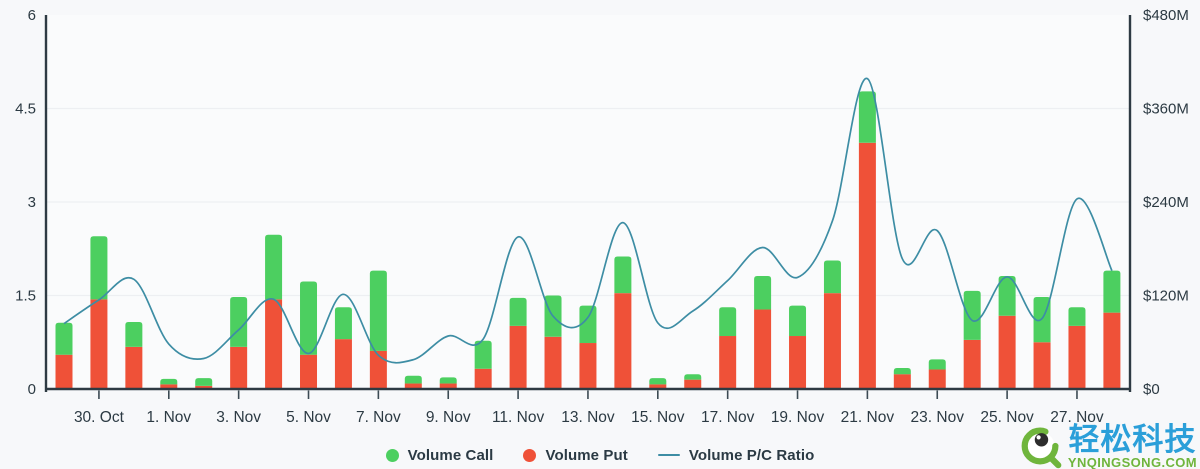 The width and height of the screenshot is (1200, 469). I want to click on bar-volume-call-9Nov, so click(448, 380).